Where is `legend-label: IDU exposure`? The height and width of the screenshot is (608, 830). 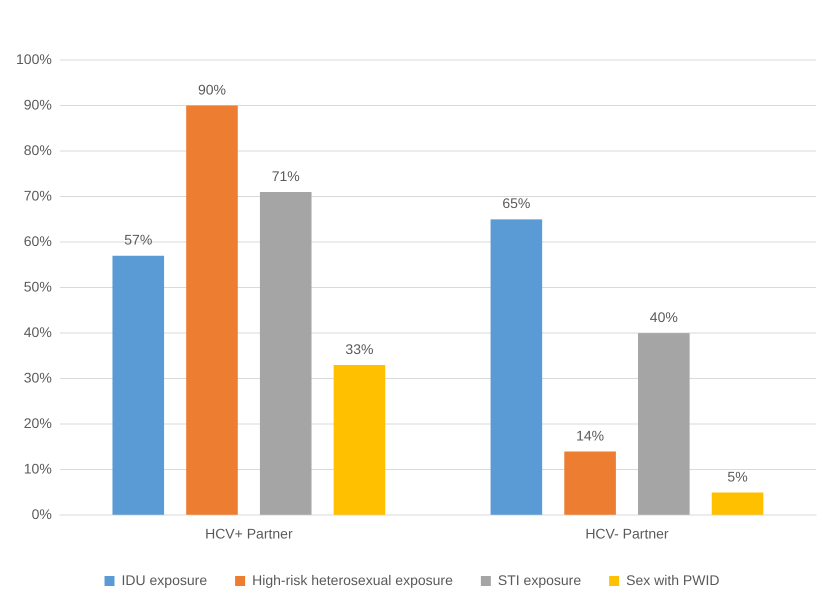 legend-label: IDU exposure is located at coordinates (165, 580).